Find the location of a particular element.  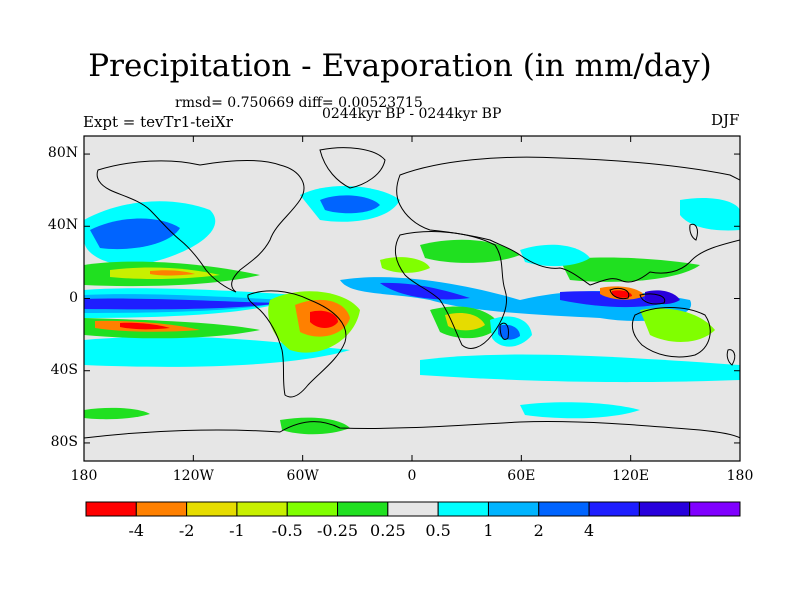

lon-label: 60W is located at coordinates (302, 476).